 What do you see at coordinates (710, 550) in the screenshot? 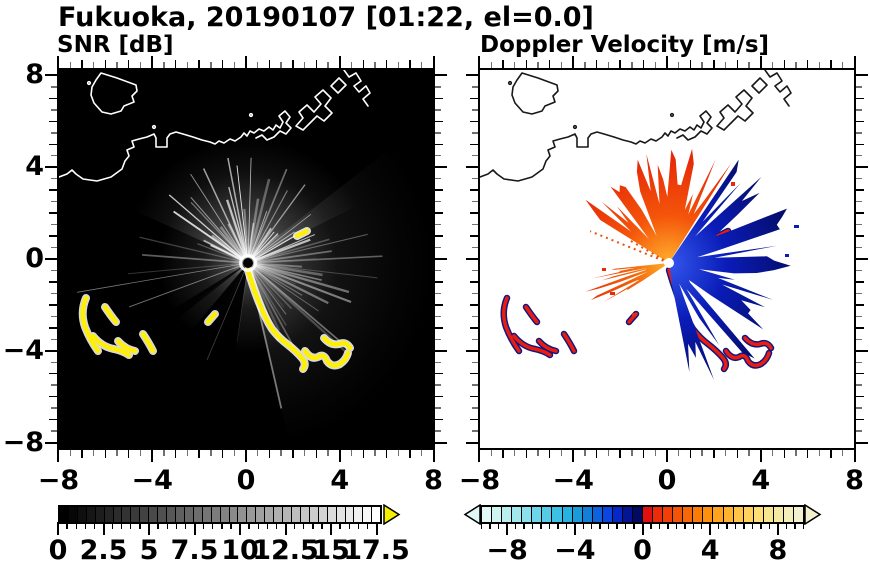
I see `colorbar-tick-label: 4` at bounding box center [710, 550].